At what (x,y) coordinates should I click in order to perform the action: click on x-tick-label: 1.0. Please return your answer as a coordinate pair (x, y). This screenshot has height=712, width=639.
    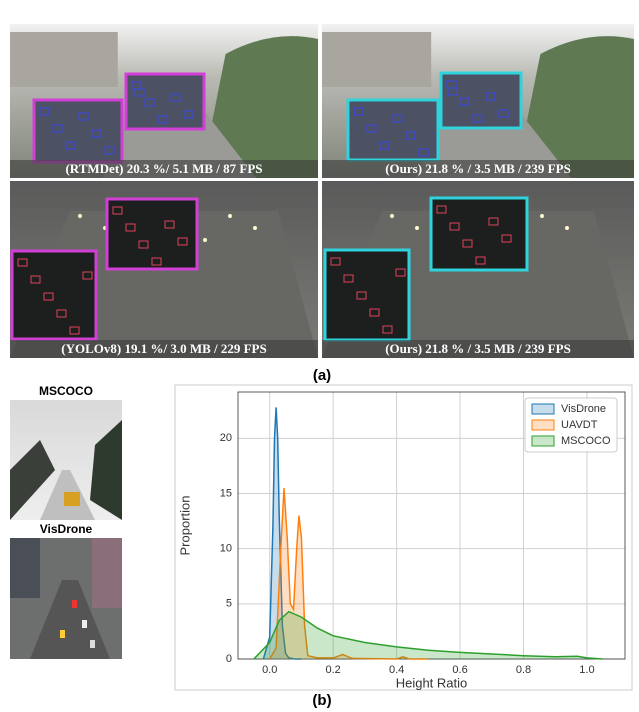
    Looking at the image, I should click on (586, 670).